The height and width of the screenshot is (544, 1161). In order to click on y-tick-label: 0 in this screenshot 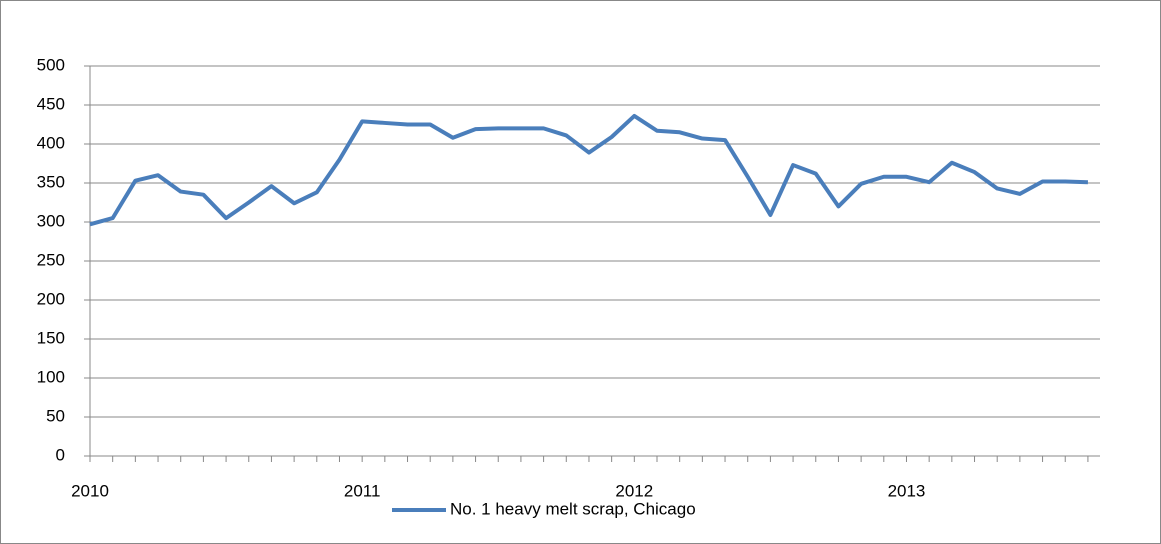, I will do `click(60, 454)`.